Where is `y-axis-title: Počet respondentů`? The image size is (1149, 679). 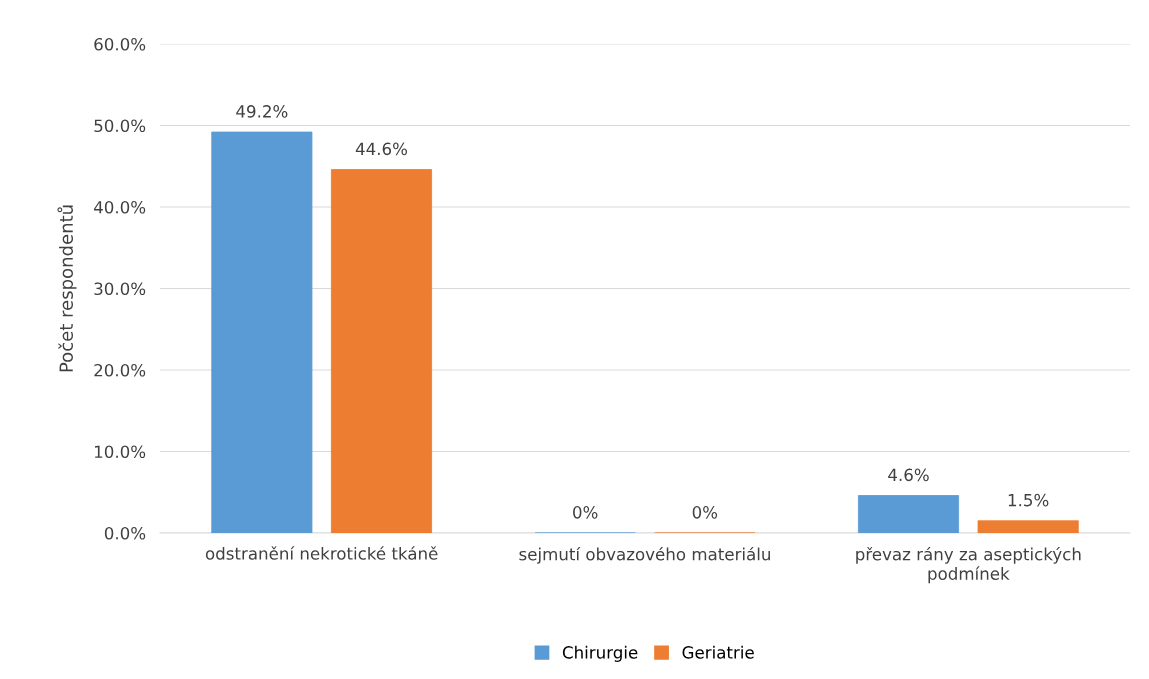
y-axis-title: Počet respondentů is located at coordinates (67, 288).